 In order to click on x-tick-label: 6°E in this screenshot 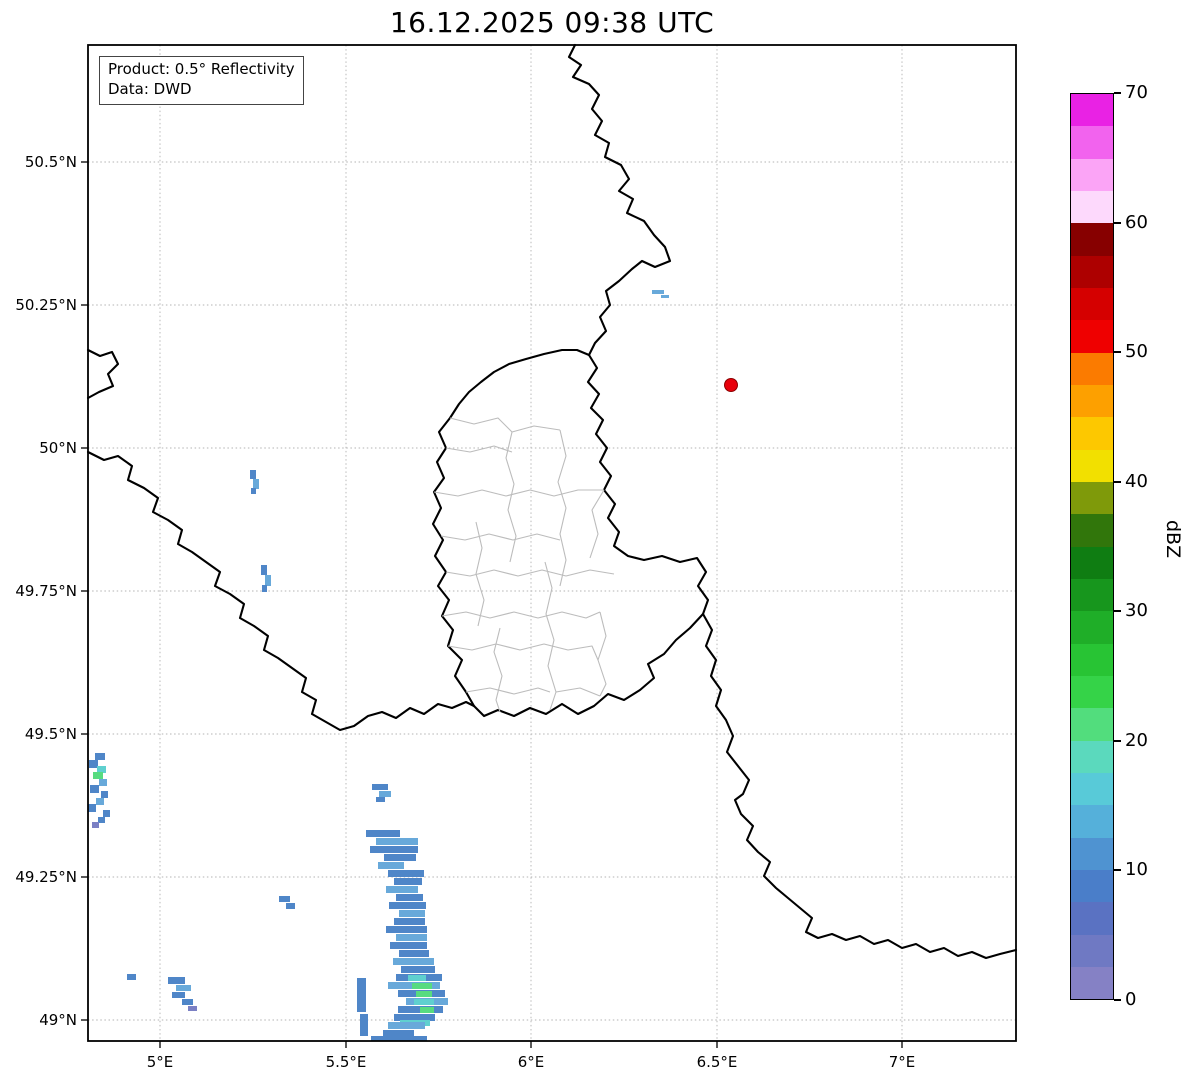, I will do `click(531, 1062)`.